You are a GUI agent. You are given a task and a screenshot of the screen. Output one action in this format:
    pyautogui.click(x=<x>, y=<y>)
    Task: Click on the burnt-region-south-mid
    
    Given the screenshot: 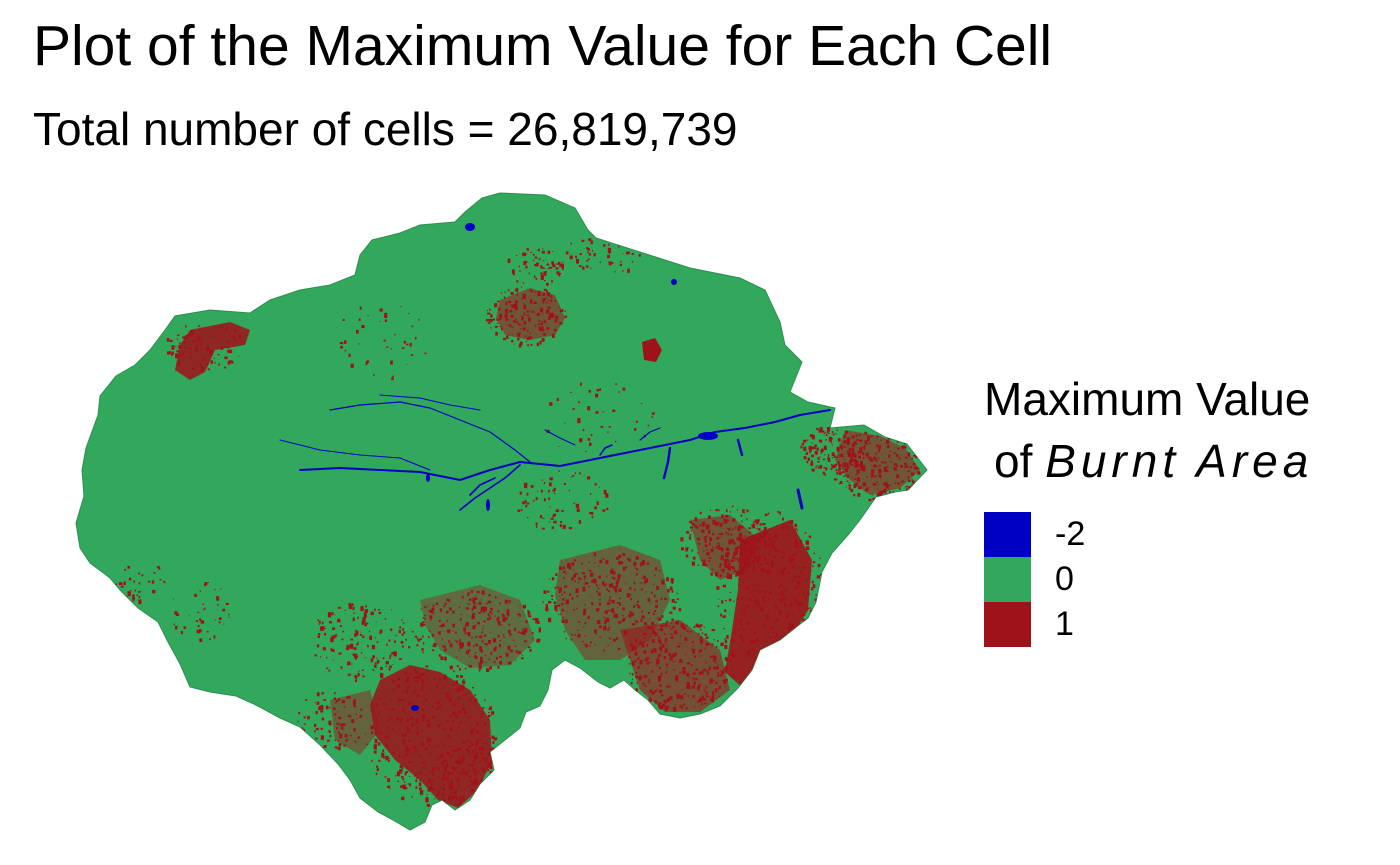 What is the action you would take?
    pyautogui.click(x=477, y=626)
    